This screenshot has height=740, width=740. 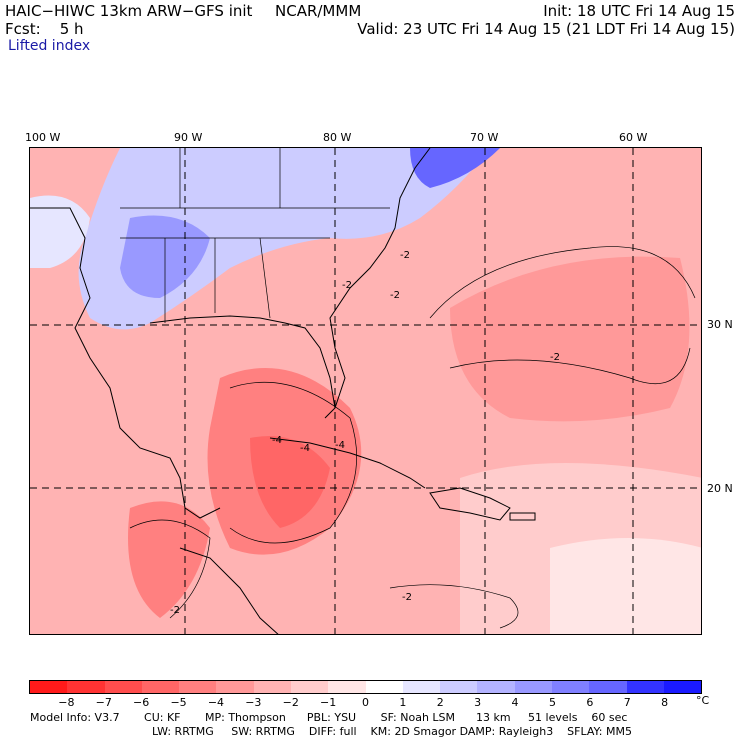 I want to click on colorbar-unit: °C, so click(x=703, y=700).